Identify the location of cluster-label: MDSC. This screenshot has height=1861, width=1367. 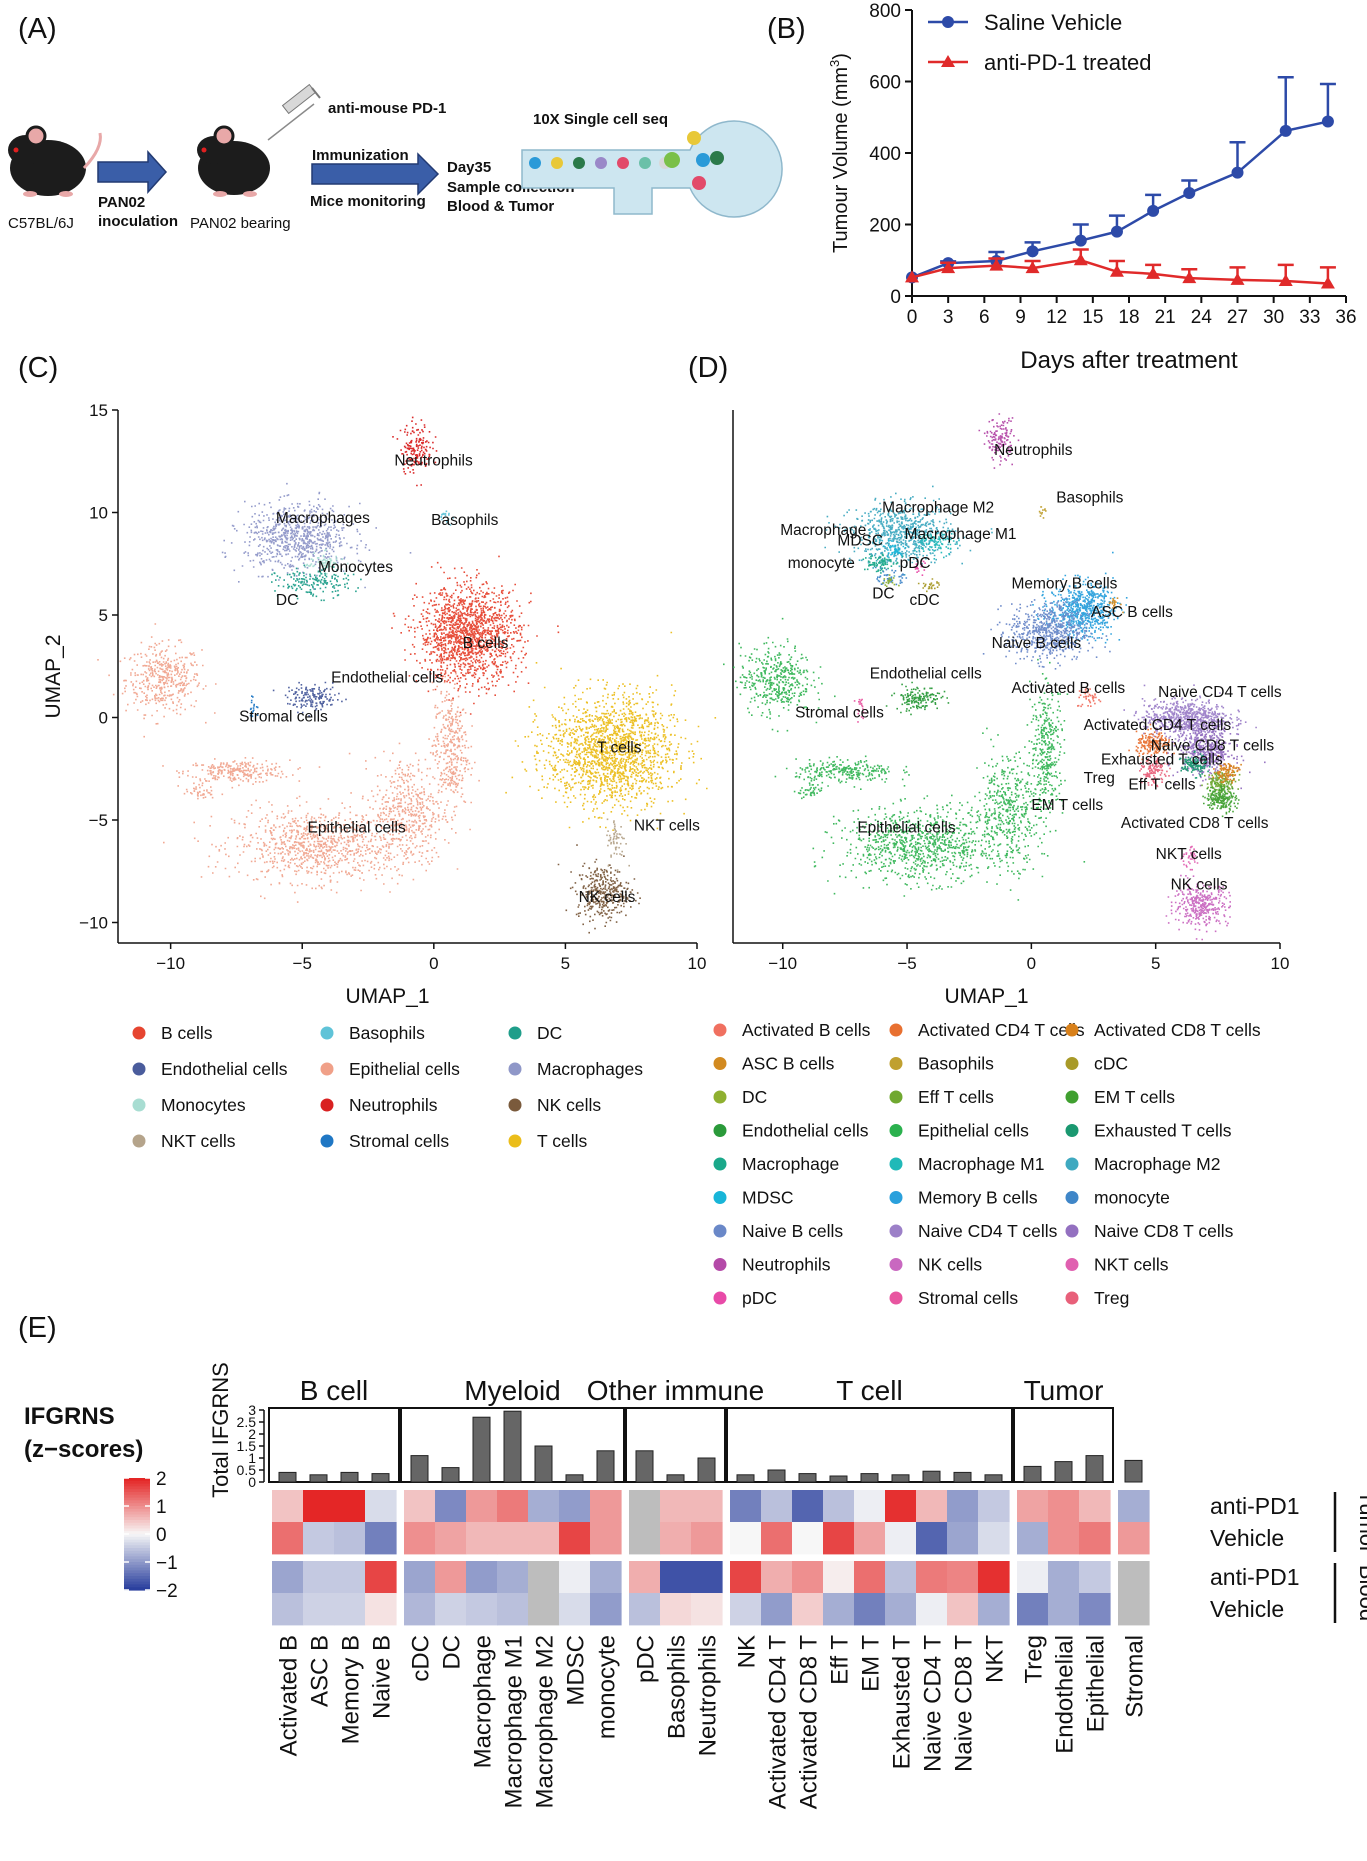
(860, 540).